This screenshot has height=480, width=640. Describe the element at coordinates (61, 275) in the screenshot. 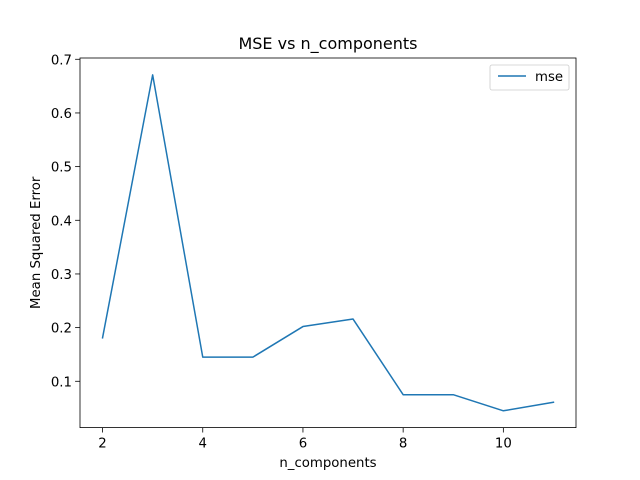

I see `y-tick-label: 0.3` at that location.